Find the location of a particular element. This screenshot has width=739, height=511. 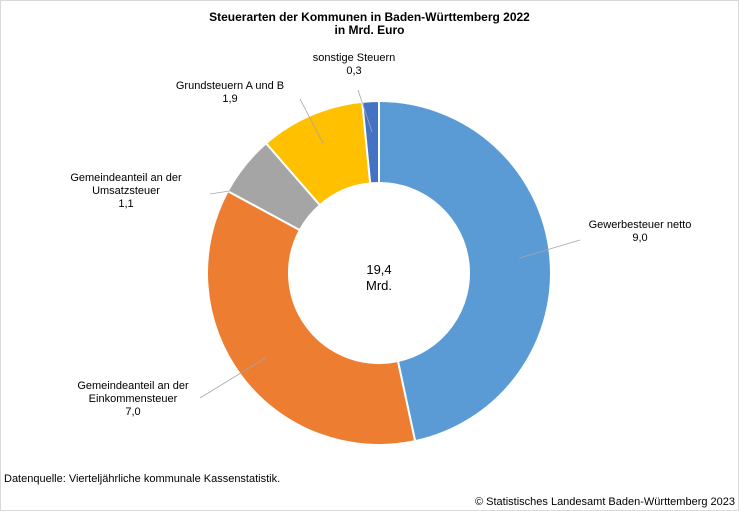

leader-line-sonstige is located at coordinates (365, 111).